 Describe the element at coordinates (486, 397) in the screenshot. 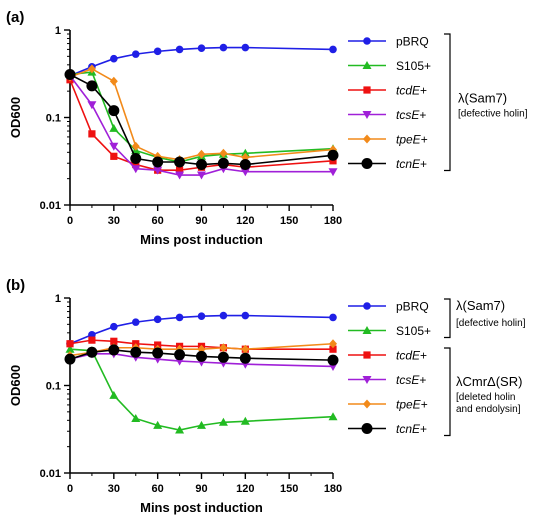

I see `group-sublabel: [deleted holin` at that location.